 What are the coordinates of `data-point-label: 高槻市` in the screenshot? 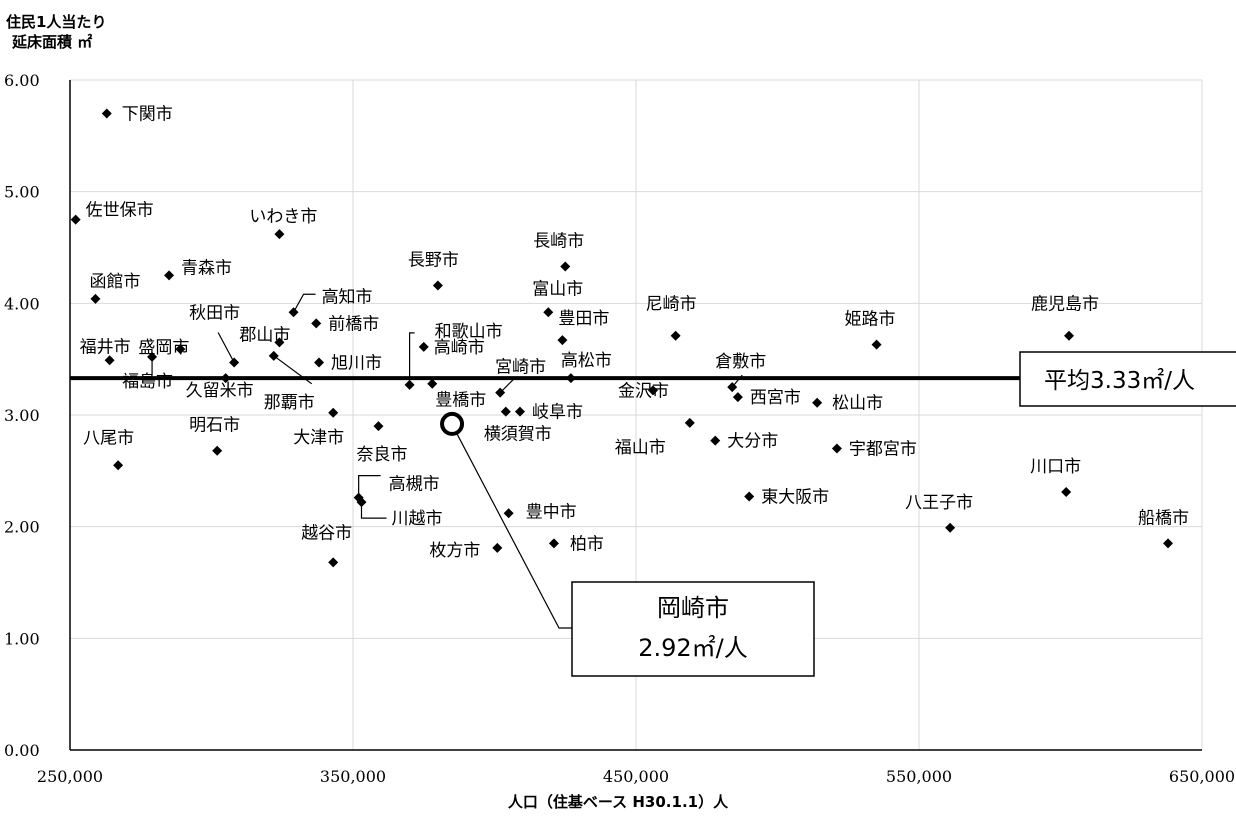 It's located at (414, 485).